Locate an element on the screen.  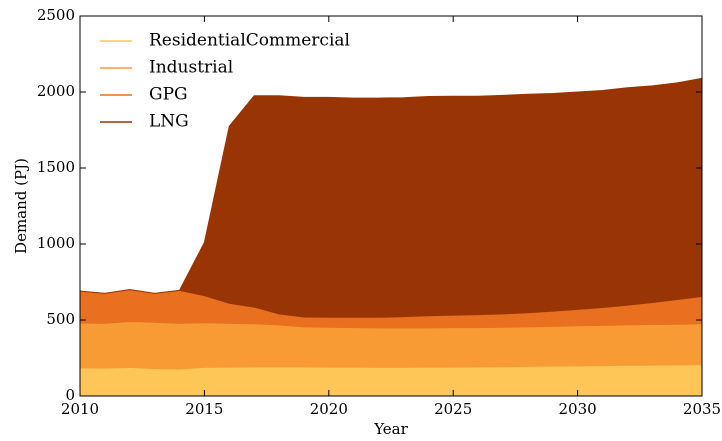
y-axis-label: Demand (PJ) is located at coordinates (21, 206).